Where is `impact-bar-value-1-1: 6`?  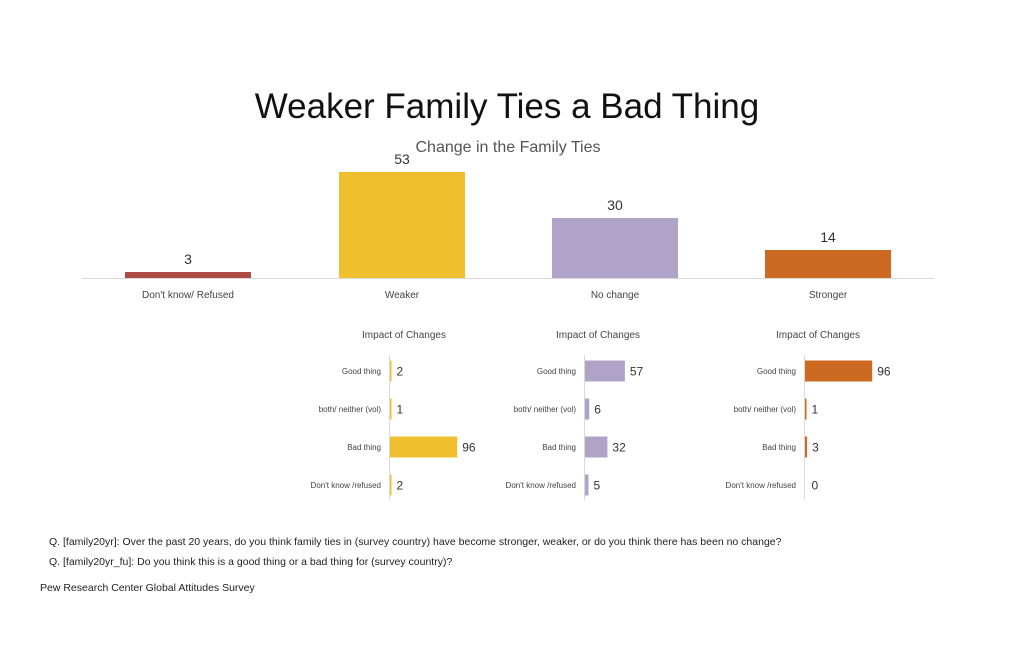
impact-bar-value-1-1: 6 is located at coordinates (597, 410).